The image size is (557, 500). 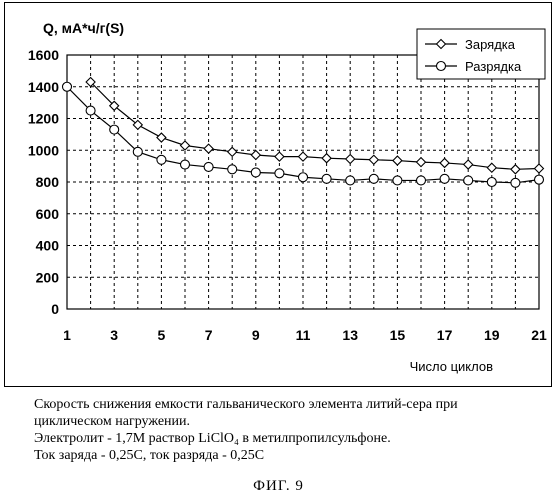 What do you see at coordinates (48, 182) in the screenshot?
I see `y-tick-label: 800` at bounding box center [48, 182].